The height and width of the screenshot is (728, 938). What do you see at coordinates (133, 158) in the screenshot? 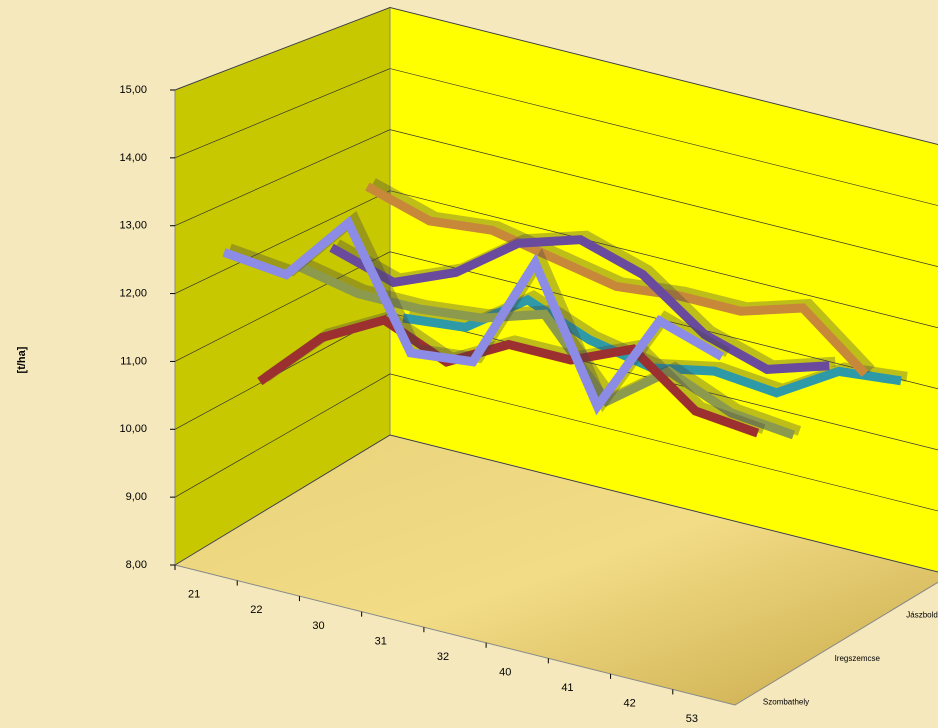
I see `y-tick-label: 14,00` at bounding box center [133, 158].